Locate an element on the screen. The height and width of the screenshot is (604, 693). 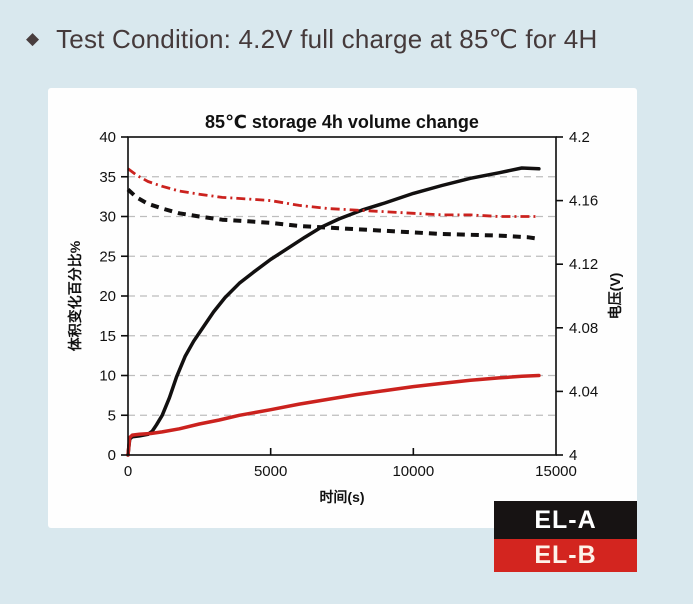
chart-title: 85℃ storage 4h volume change is located at coordinates (342, 122).